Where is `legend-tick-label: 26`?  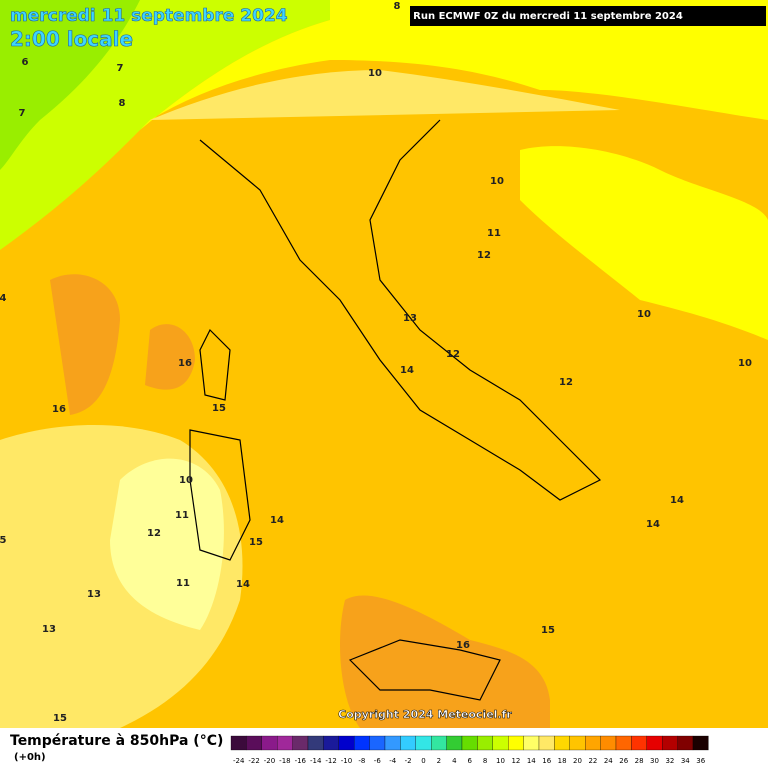
legend-tick-label: 26 is located at coordinates (623, 761).